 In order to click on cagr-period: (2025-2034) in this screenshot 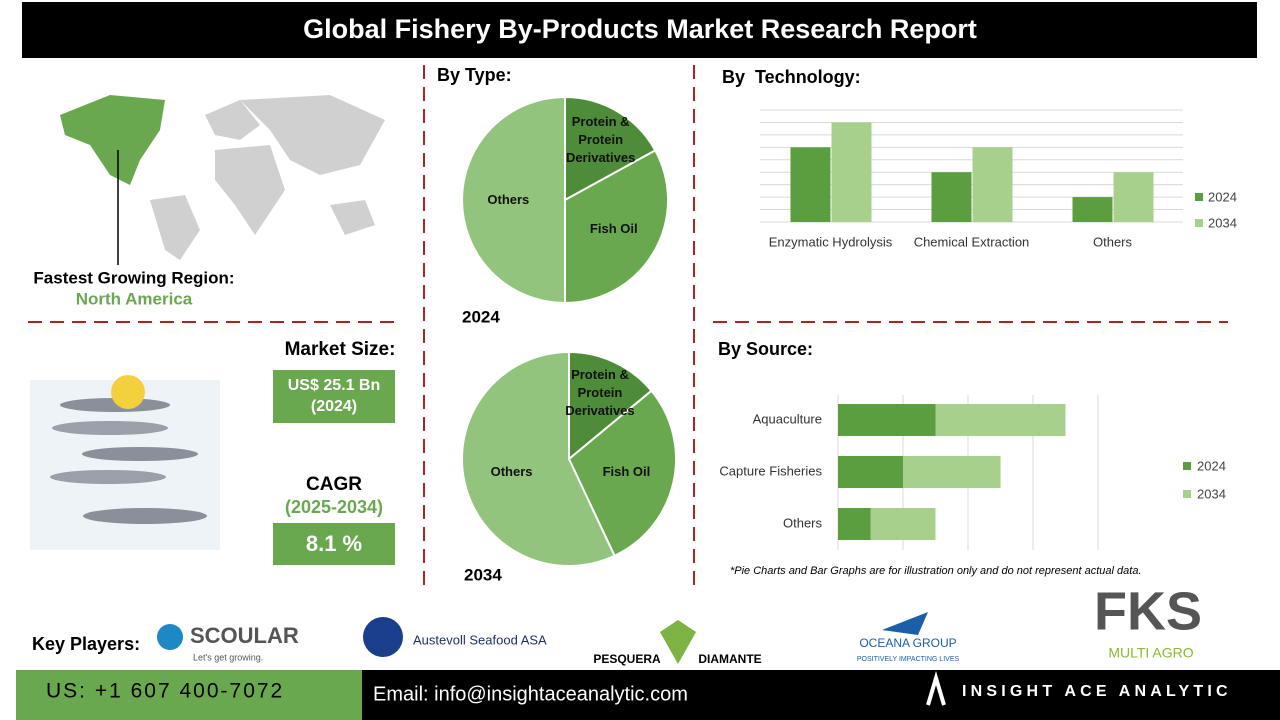, I will do `click(334, 507)`.